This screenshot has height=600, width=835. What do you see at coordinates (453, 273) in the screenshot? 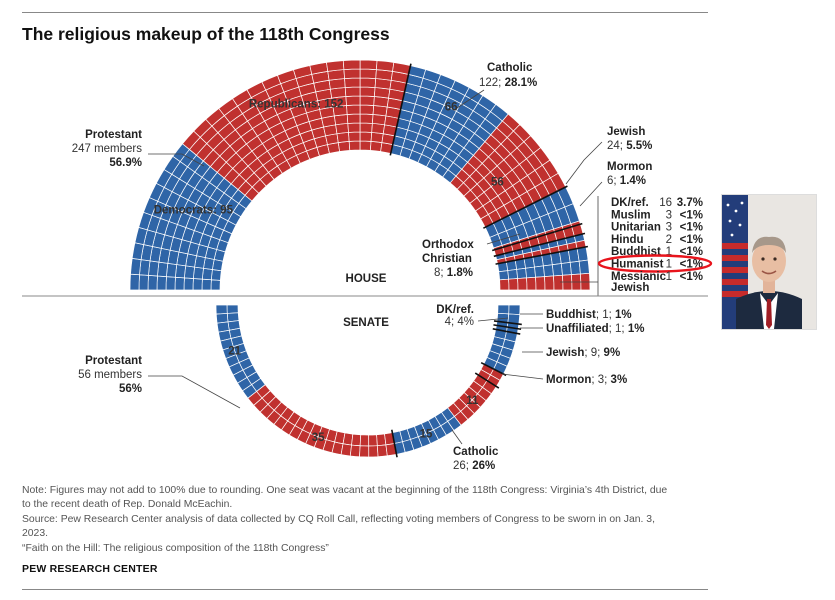
I see `house-orthodox-detail: 8; 1.8%` at bounding box center [453, 273].